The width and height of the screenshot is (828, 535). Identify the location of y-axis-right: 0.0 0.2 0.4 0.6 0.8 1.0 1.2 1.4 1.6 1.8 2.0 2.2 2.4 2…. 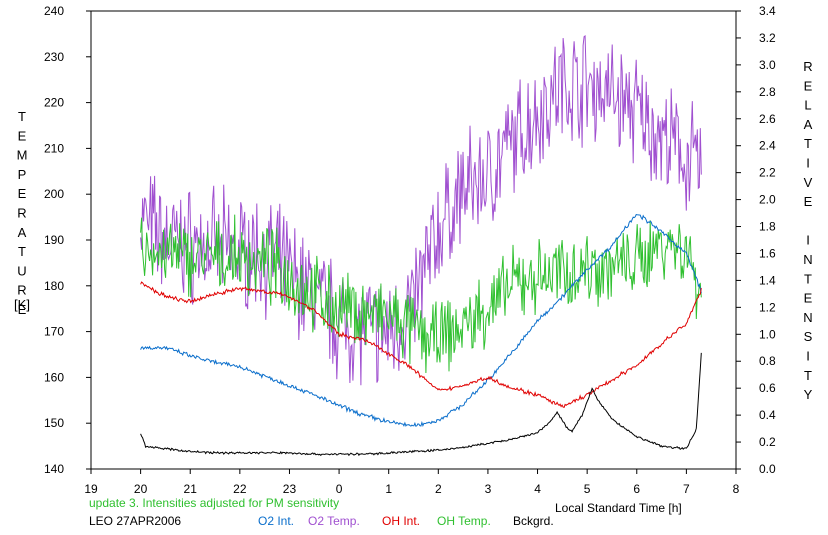
(756, 240).